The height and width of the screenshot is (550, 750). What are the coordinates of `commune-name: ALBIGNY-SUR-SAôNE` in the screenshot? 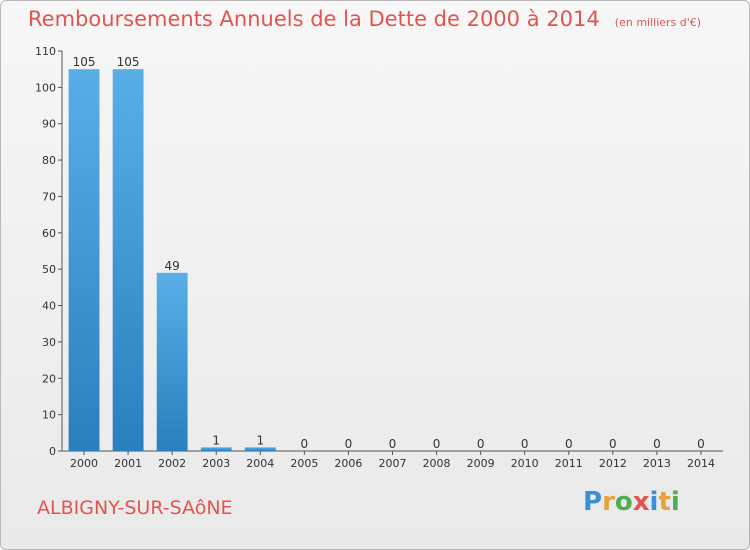 It's located at (135, 508).